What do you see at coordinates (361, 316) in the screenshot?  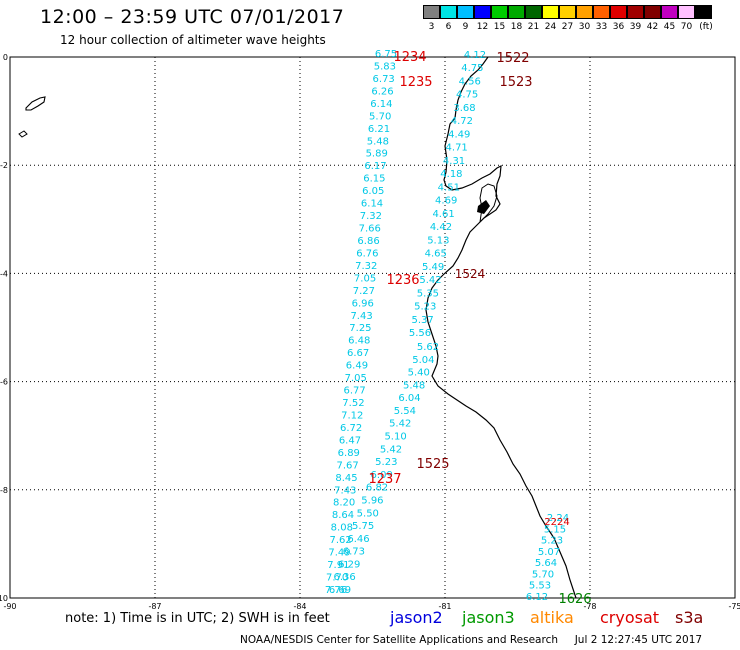 I see `wave-height-label: 7.43` at bounding box center [361, 316].